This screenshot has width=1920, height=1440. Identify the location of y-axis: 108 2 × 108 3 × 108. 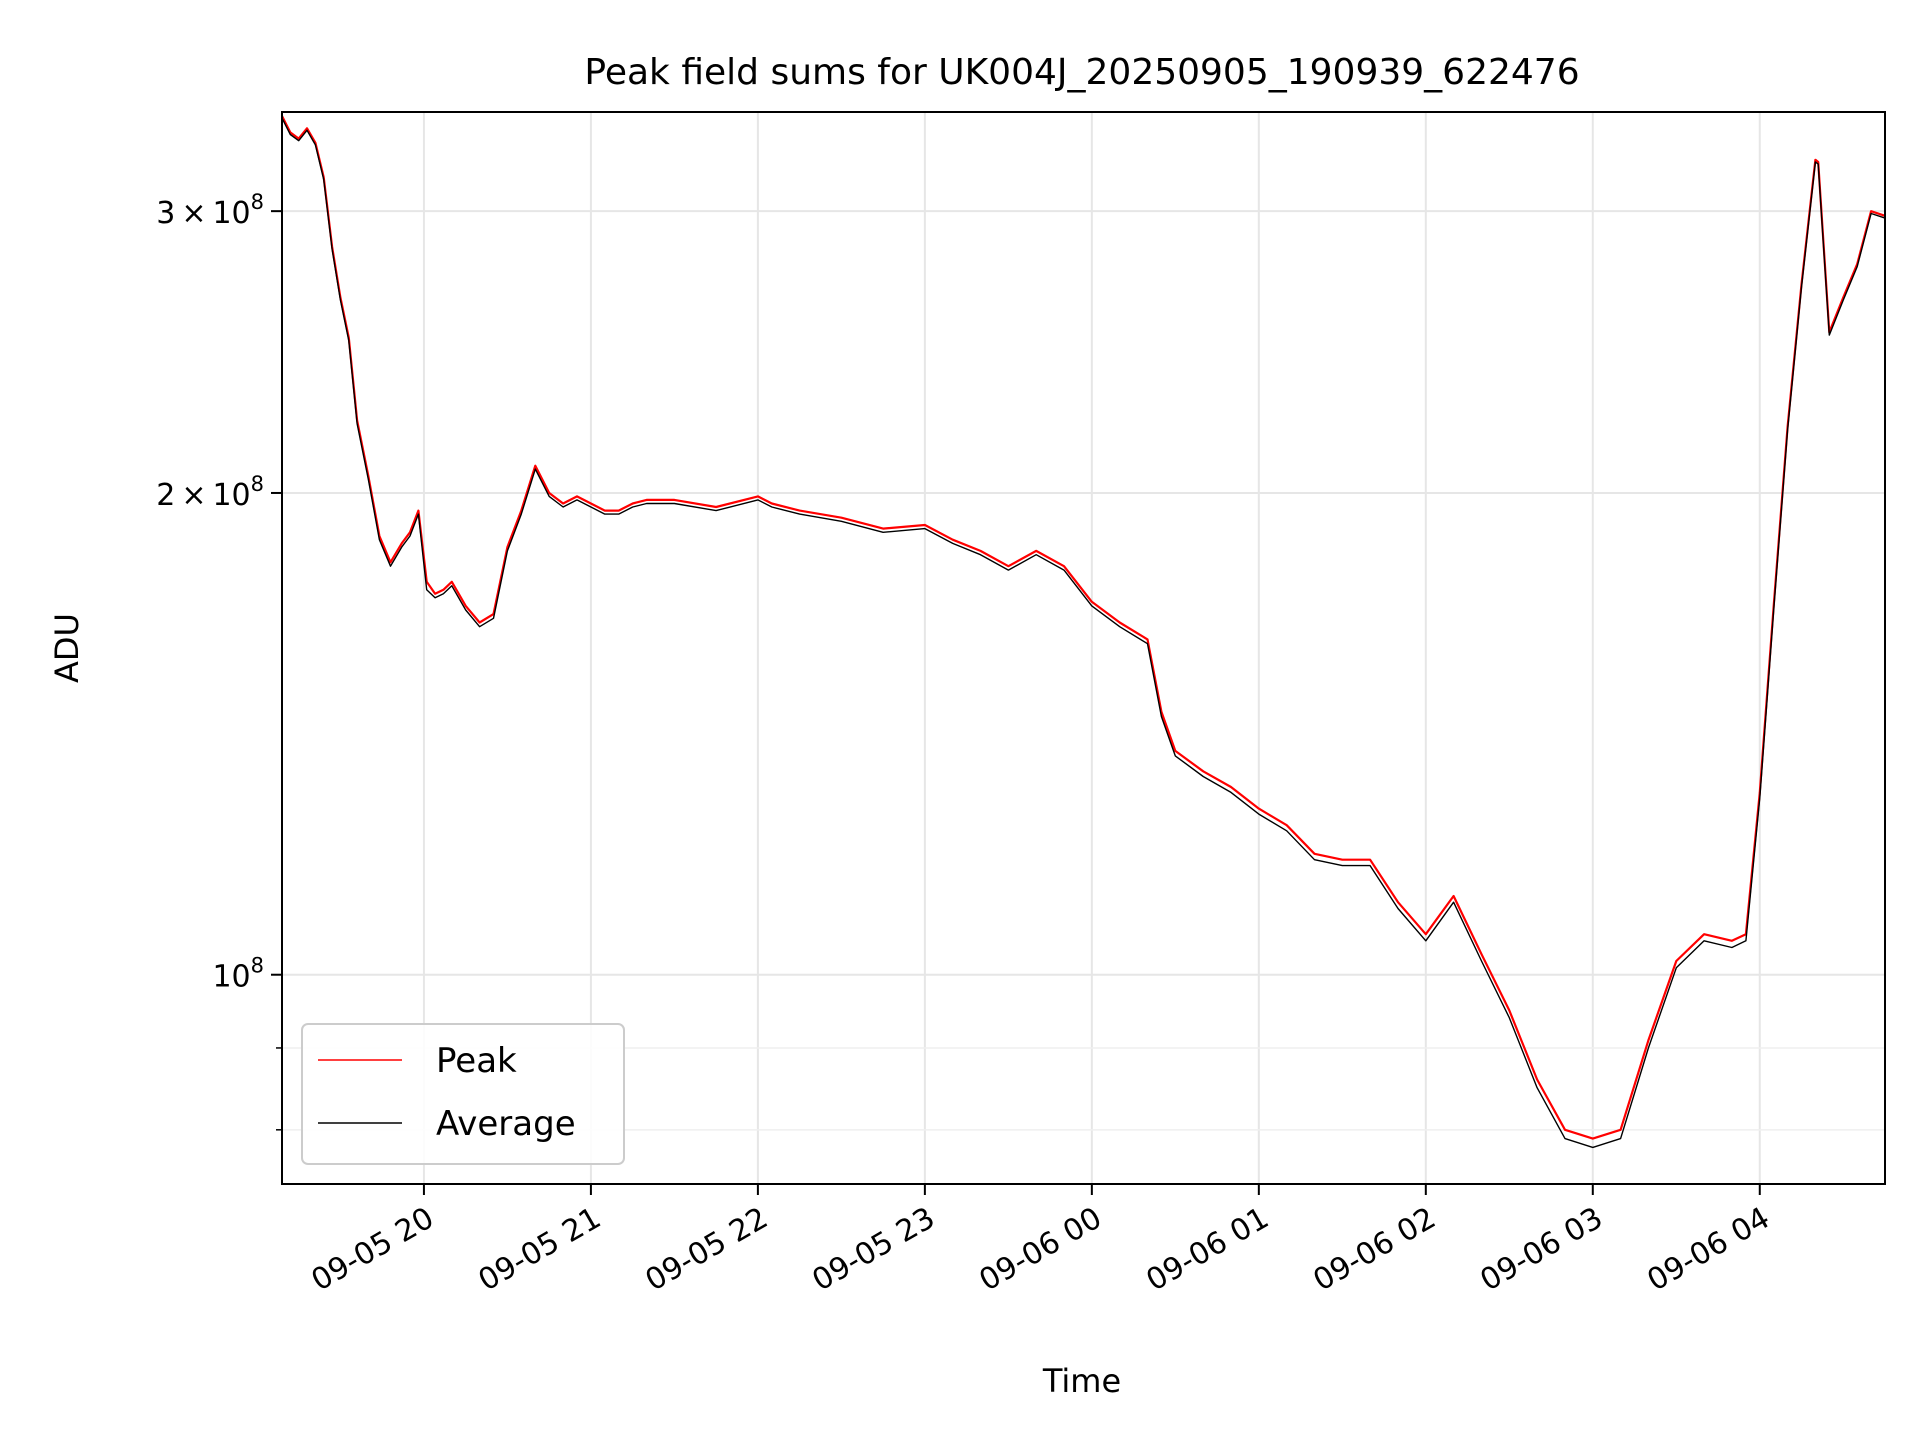
(219, 660).